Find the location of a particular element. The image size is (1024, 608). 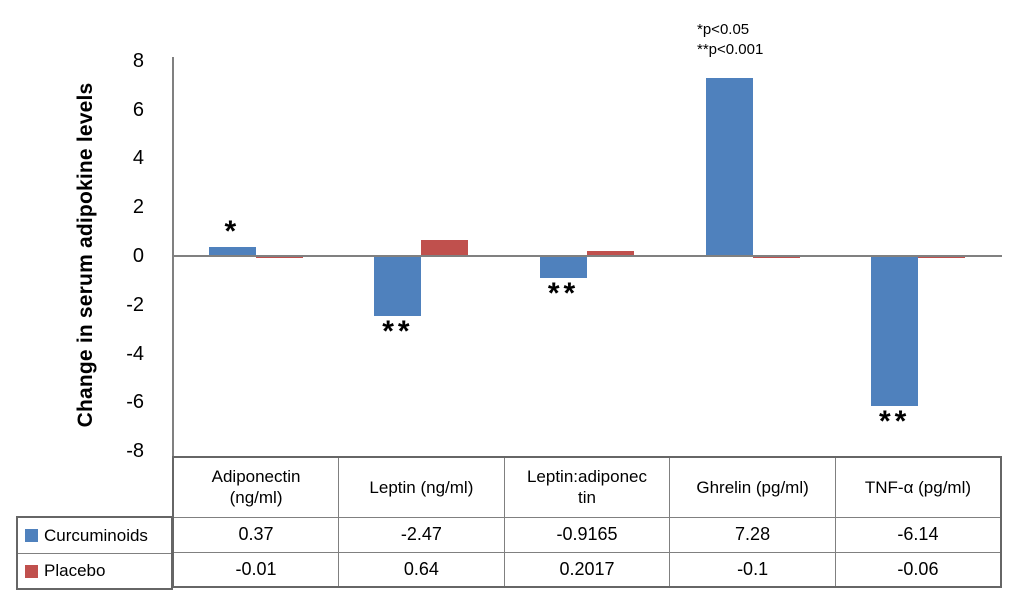

table-row-placebo: -0.01 0.64 0.2017 -0.1 -0.06 is located at coordinates (587, 569).